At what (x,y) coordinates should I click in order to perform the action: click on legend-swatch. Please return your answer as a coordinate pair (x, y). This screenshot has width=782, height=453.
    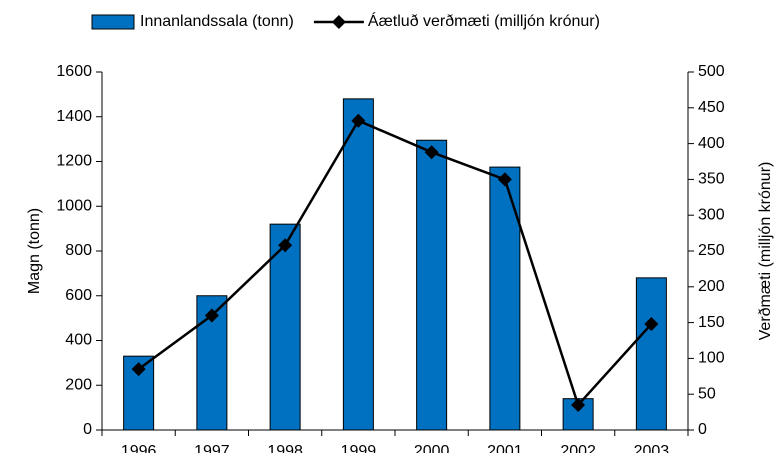
    Looking at the image, I should click on (113, 22).